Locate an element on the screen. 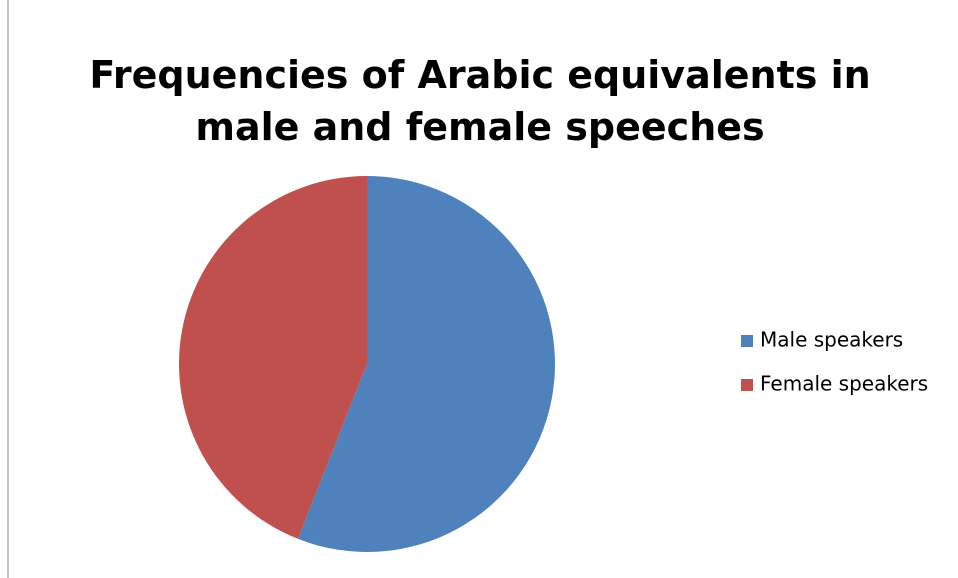 The height and width of the screenshot is (578, 958). chart-title: Frequencies of Arabic equivalents in is located at coordinates (479, 75).